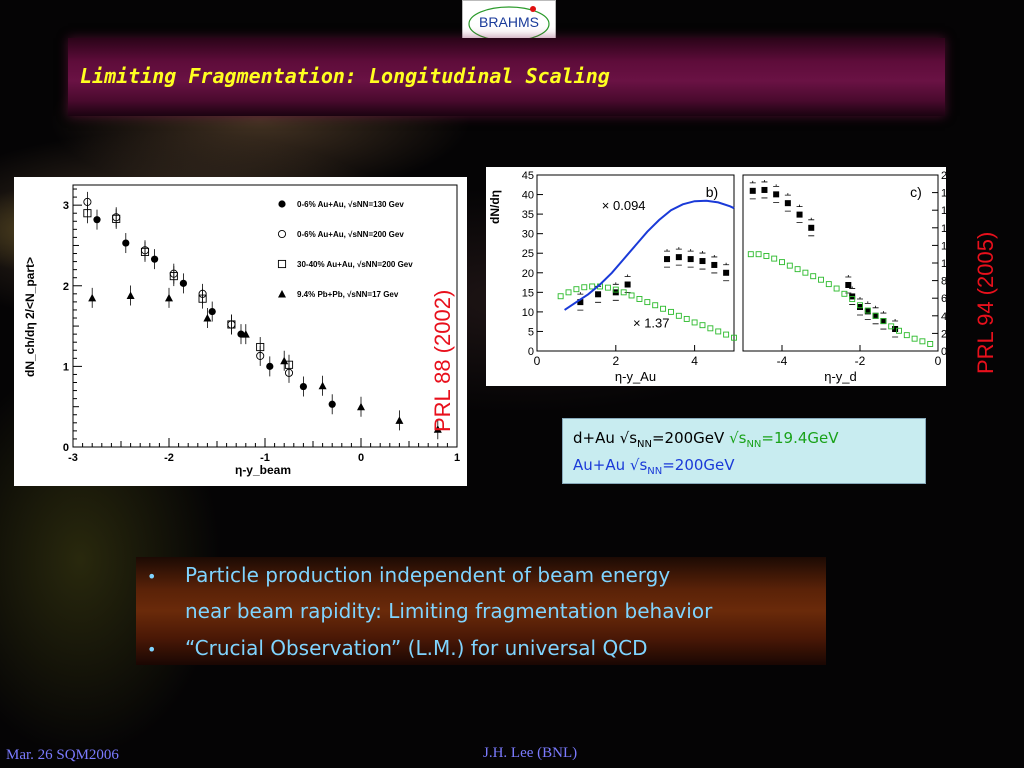 This screenshot has width=1024, height=768. I want to click on panel-c-y-tick-label: 16, so click(943, 211).